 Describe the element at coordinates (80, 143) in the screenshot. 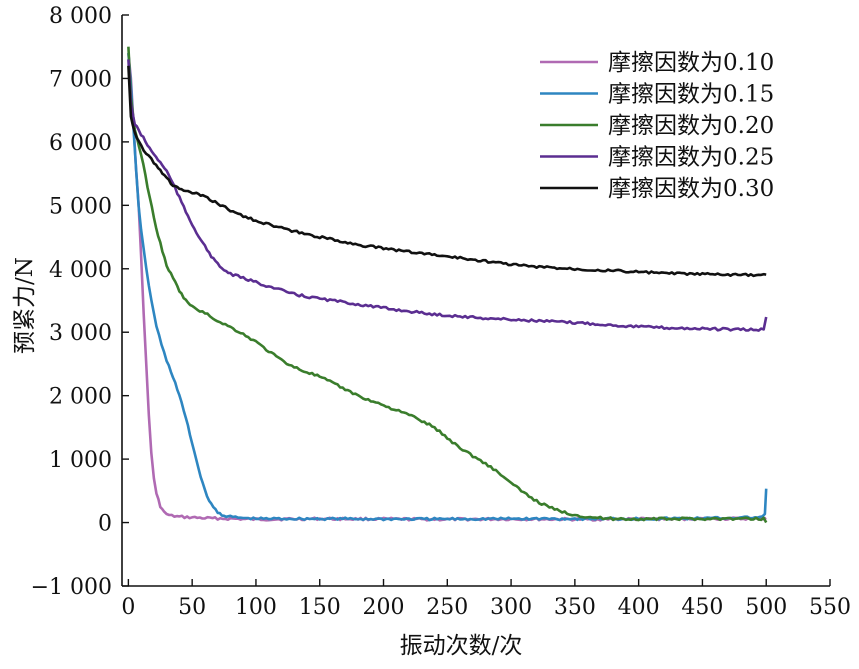

I see `y-tick-label: 6 000` at that location.